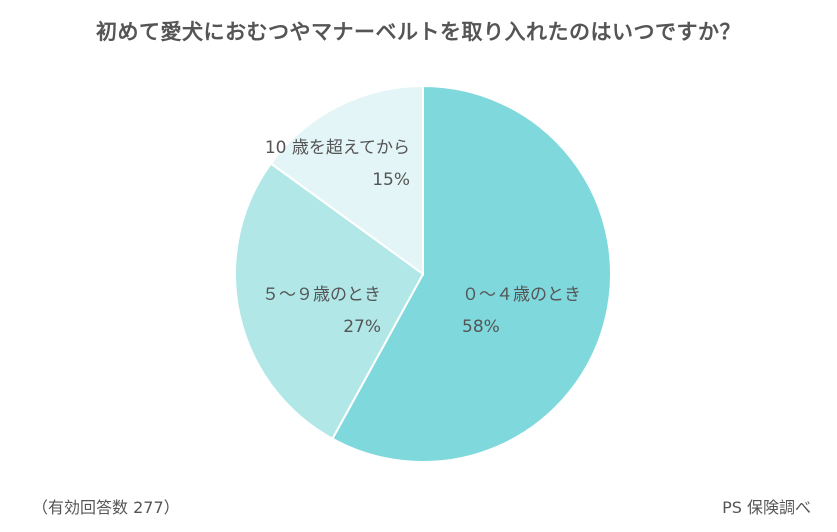 This screenshot has width=837, height=532. I want to click on slice-value-2: 27%, so click(362, 327).